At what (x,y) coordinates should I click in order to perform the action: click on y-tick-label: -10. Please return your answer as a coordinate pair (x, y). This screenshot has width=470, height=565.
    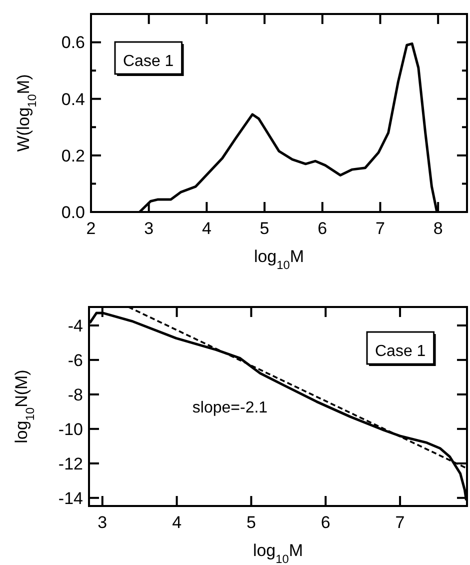
    Looking at the image, I should click on (70, 429).